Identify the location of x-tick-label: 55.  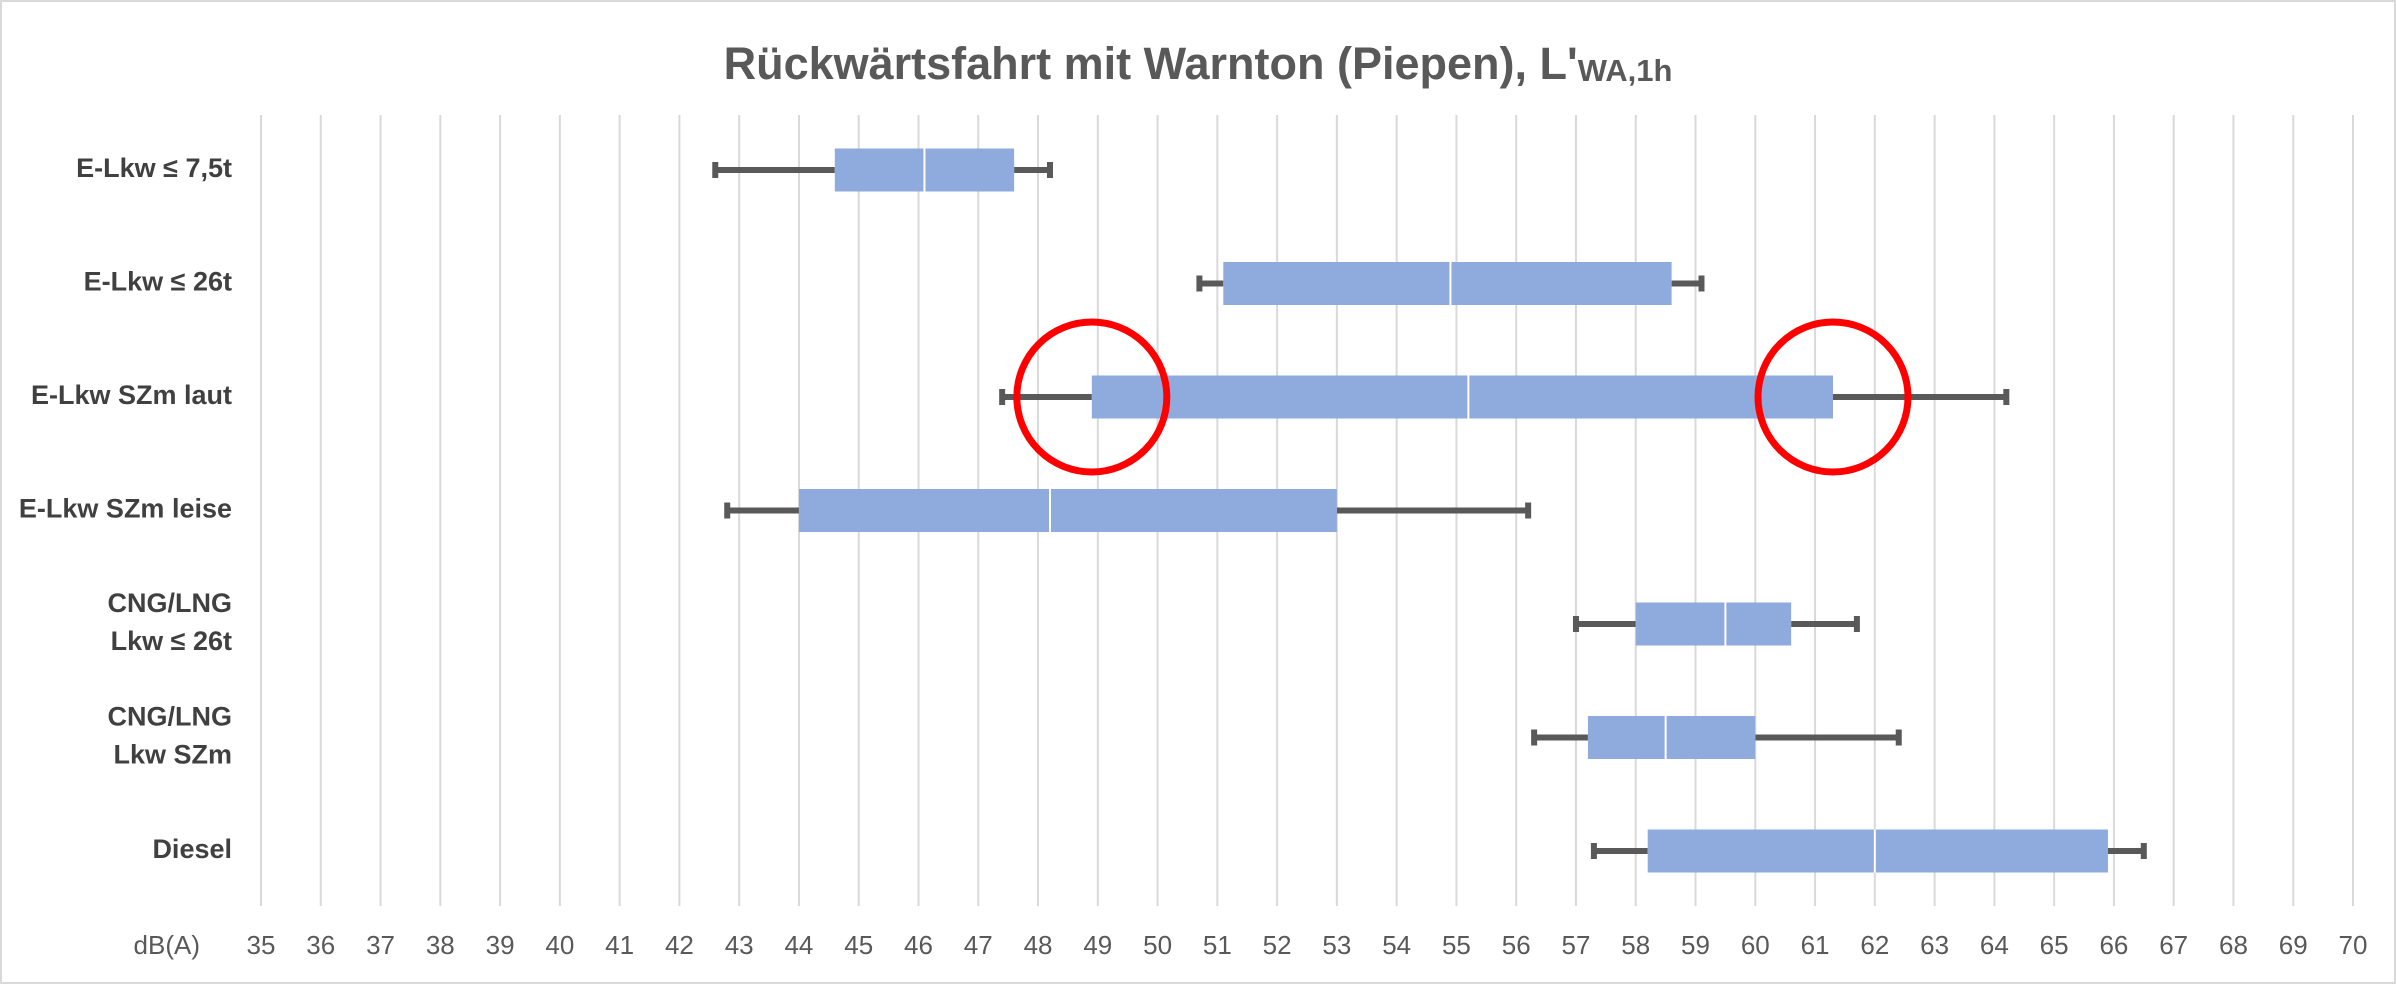
(1456, 945).